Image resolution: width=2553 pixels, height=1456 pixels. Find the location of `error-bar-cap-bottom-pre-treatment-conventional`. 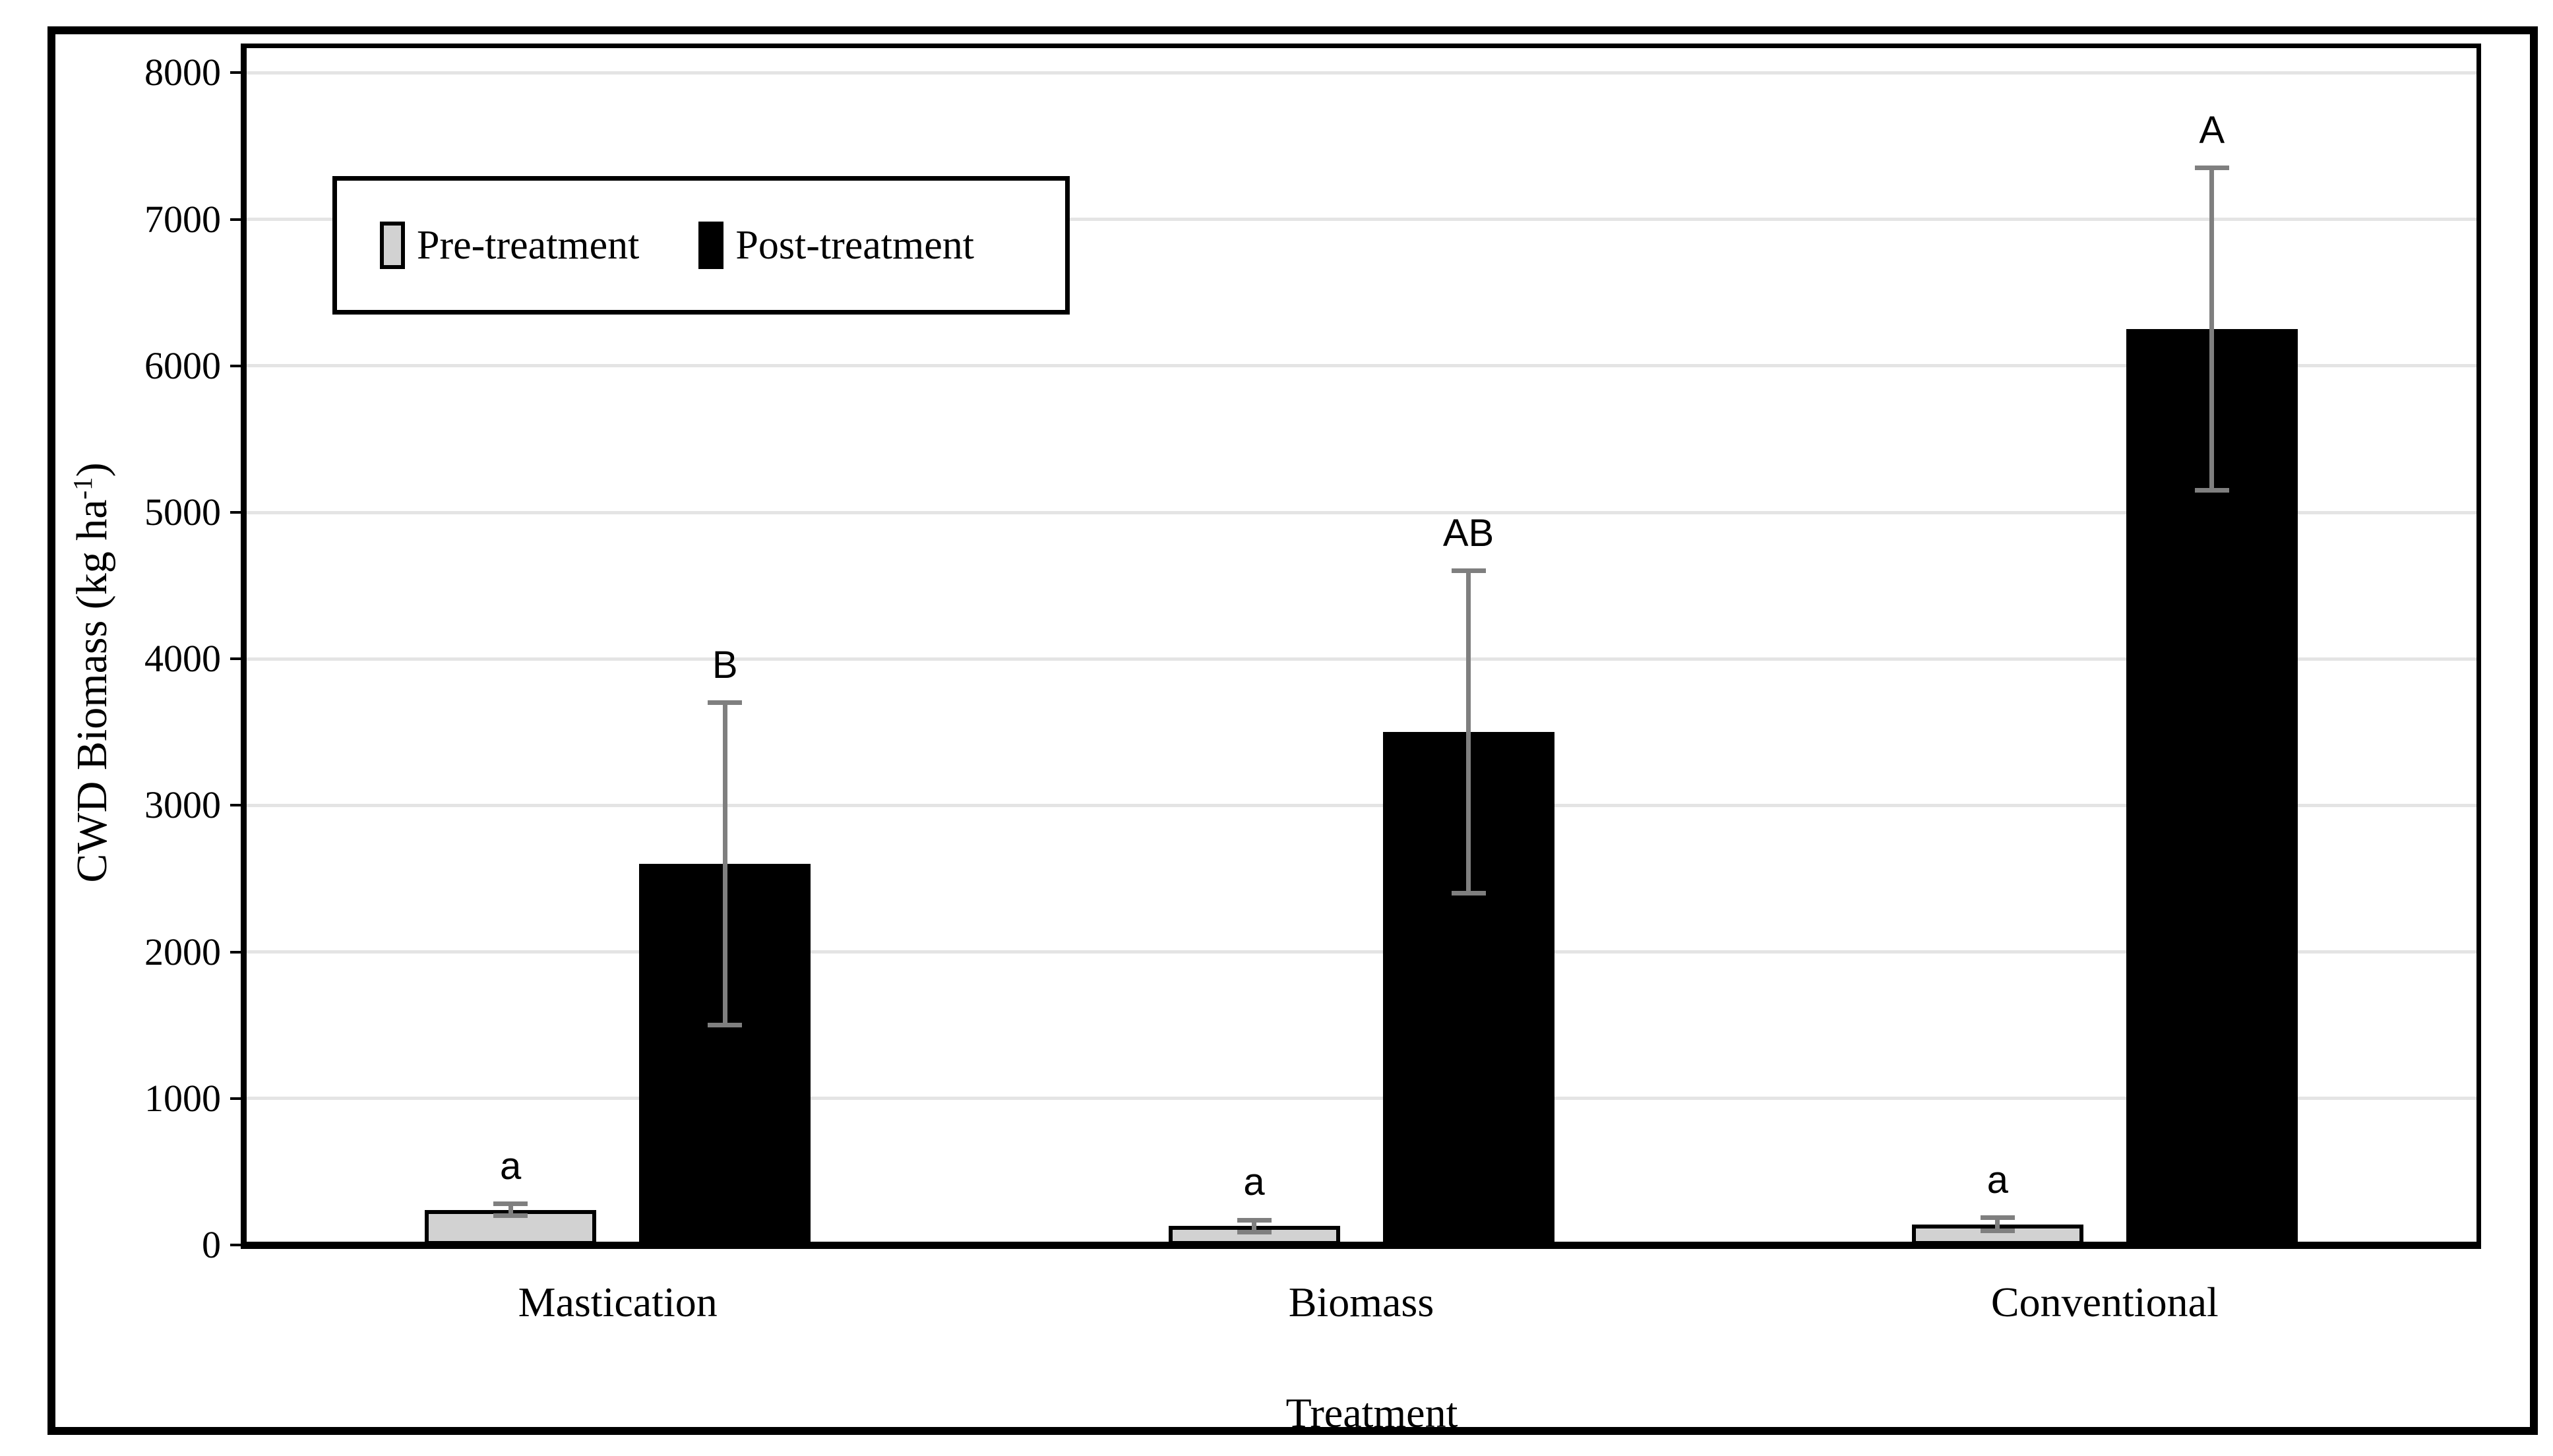

error-bar-cap-bottom-pre-treatment-conventional is located at coordinates (1997, 1231).